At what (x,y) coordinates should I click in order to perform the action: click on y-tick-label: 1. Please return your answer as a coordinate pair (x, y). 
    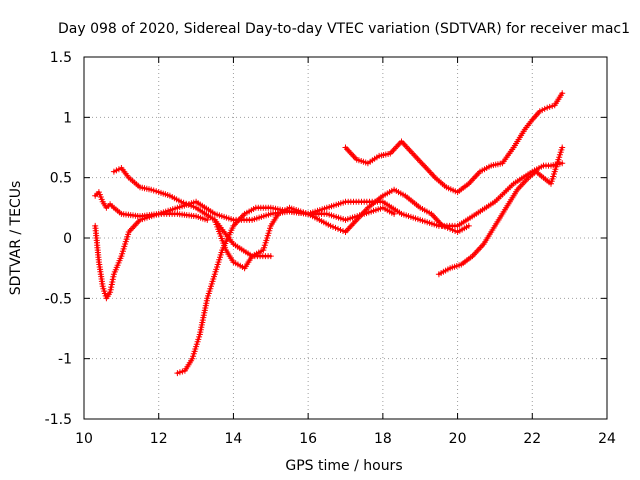
    Looking at the image, I should click on (67, 118).